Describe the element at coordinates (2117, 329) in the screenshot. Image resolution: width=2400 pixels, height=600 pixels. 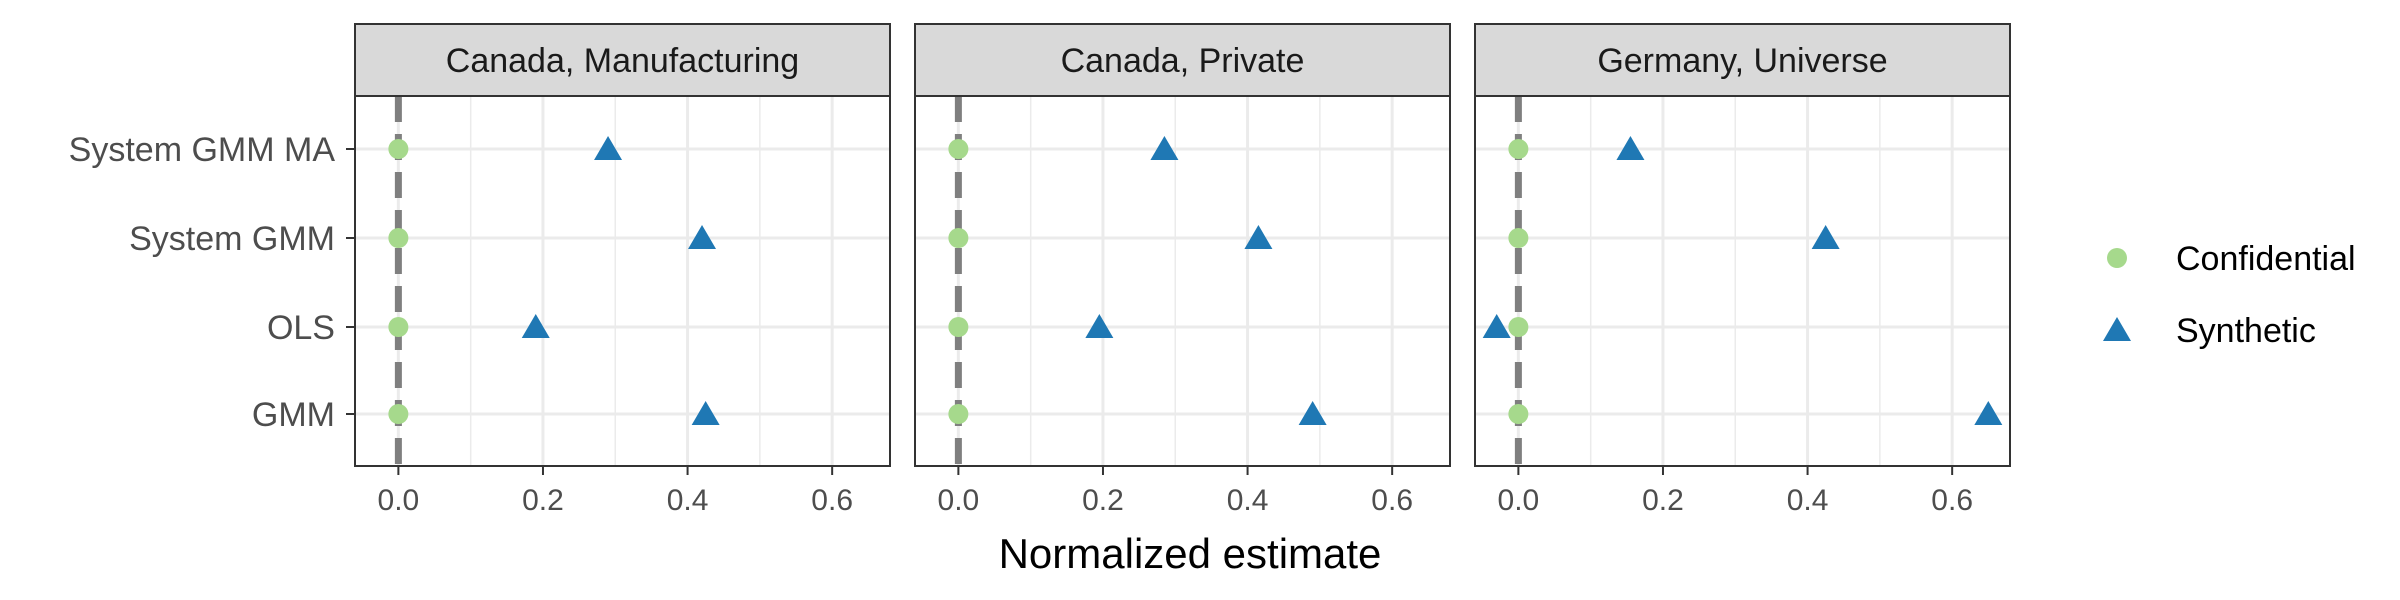
I see `legend-key-synthetic` at that location.